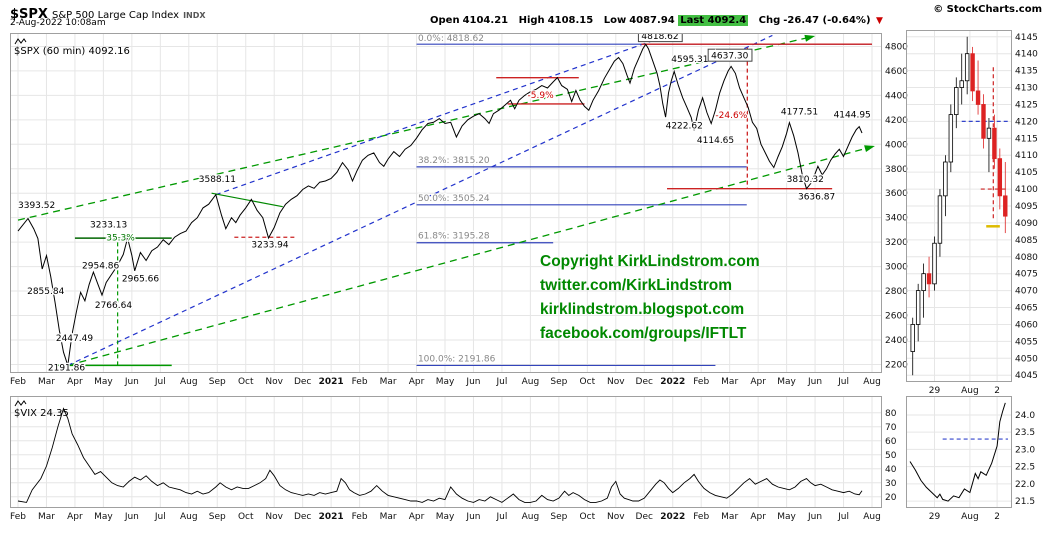 The image size is (1050, 534). Describe the element at coordinates (896, 145) in the screenshot. I see `y-axis-label: 4000` at that location.